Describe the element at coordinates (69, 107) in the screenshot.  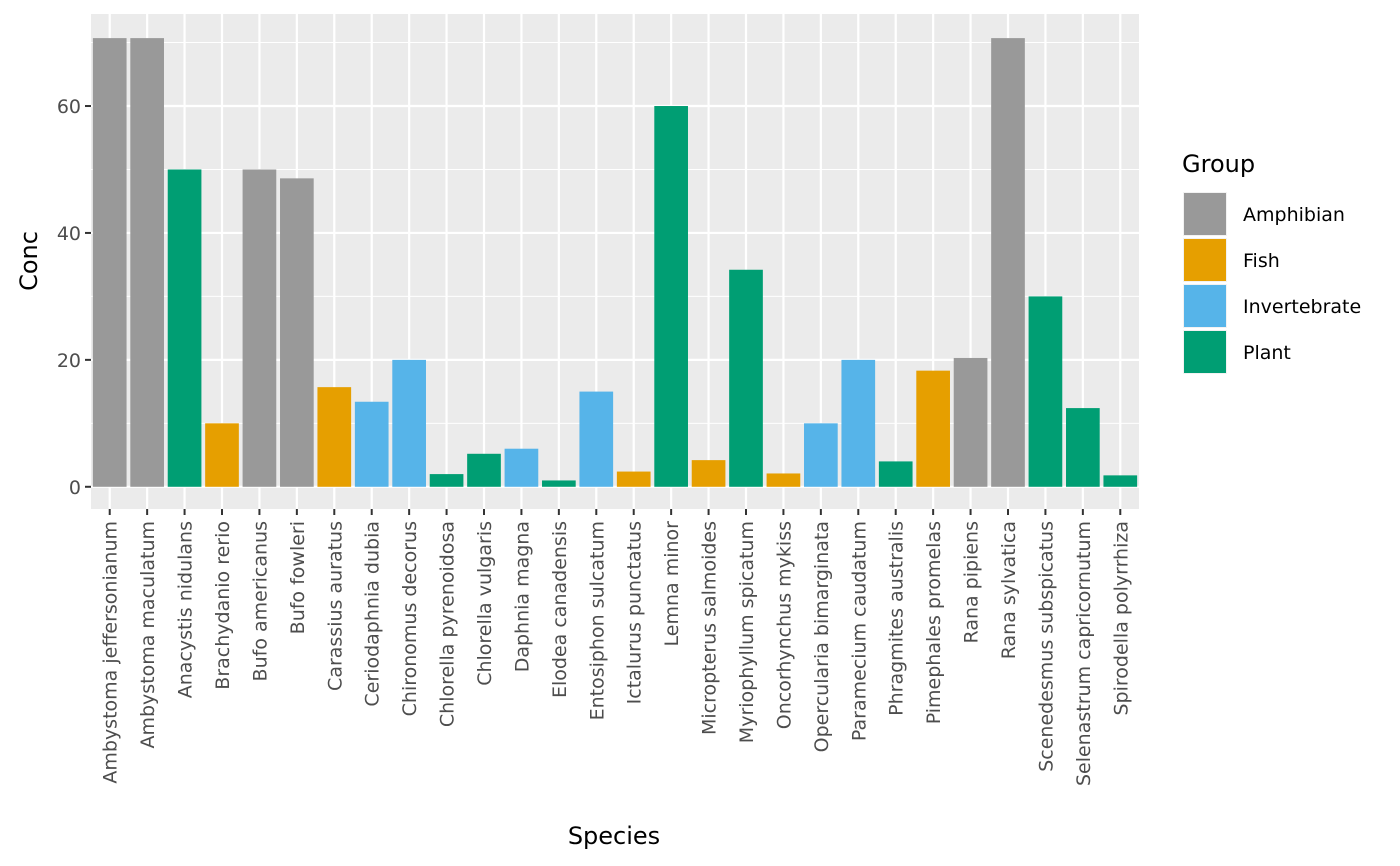
I see `y-tick-label: 60` at that location.